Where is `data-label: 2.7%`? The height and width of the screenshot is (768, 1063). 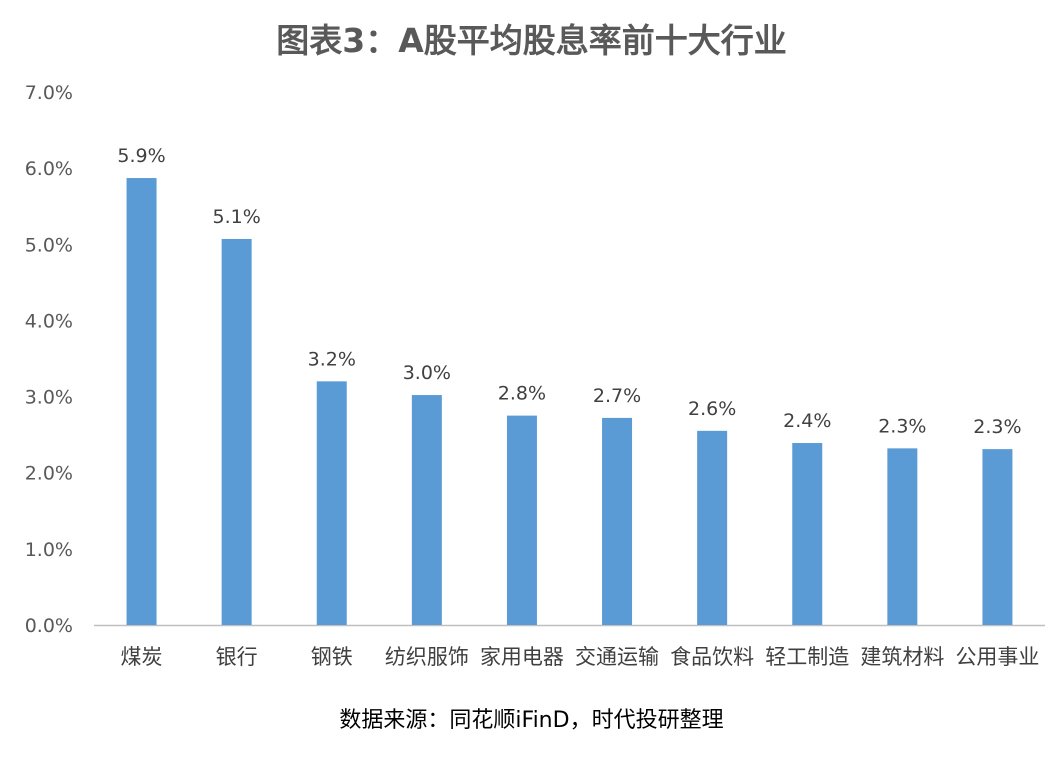
data-label: 2.7% is located at coordinates (617, 396).